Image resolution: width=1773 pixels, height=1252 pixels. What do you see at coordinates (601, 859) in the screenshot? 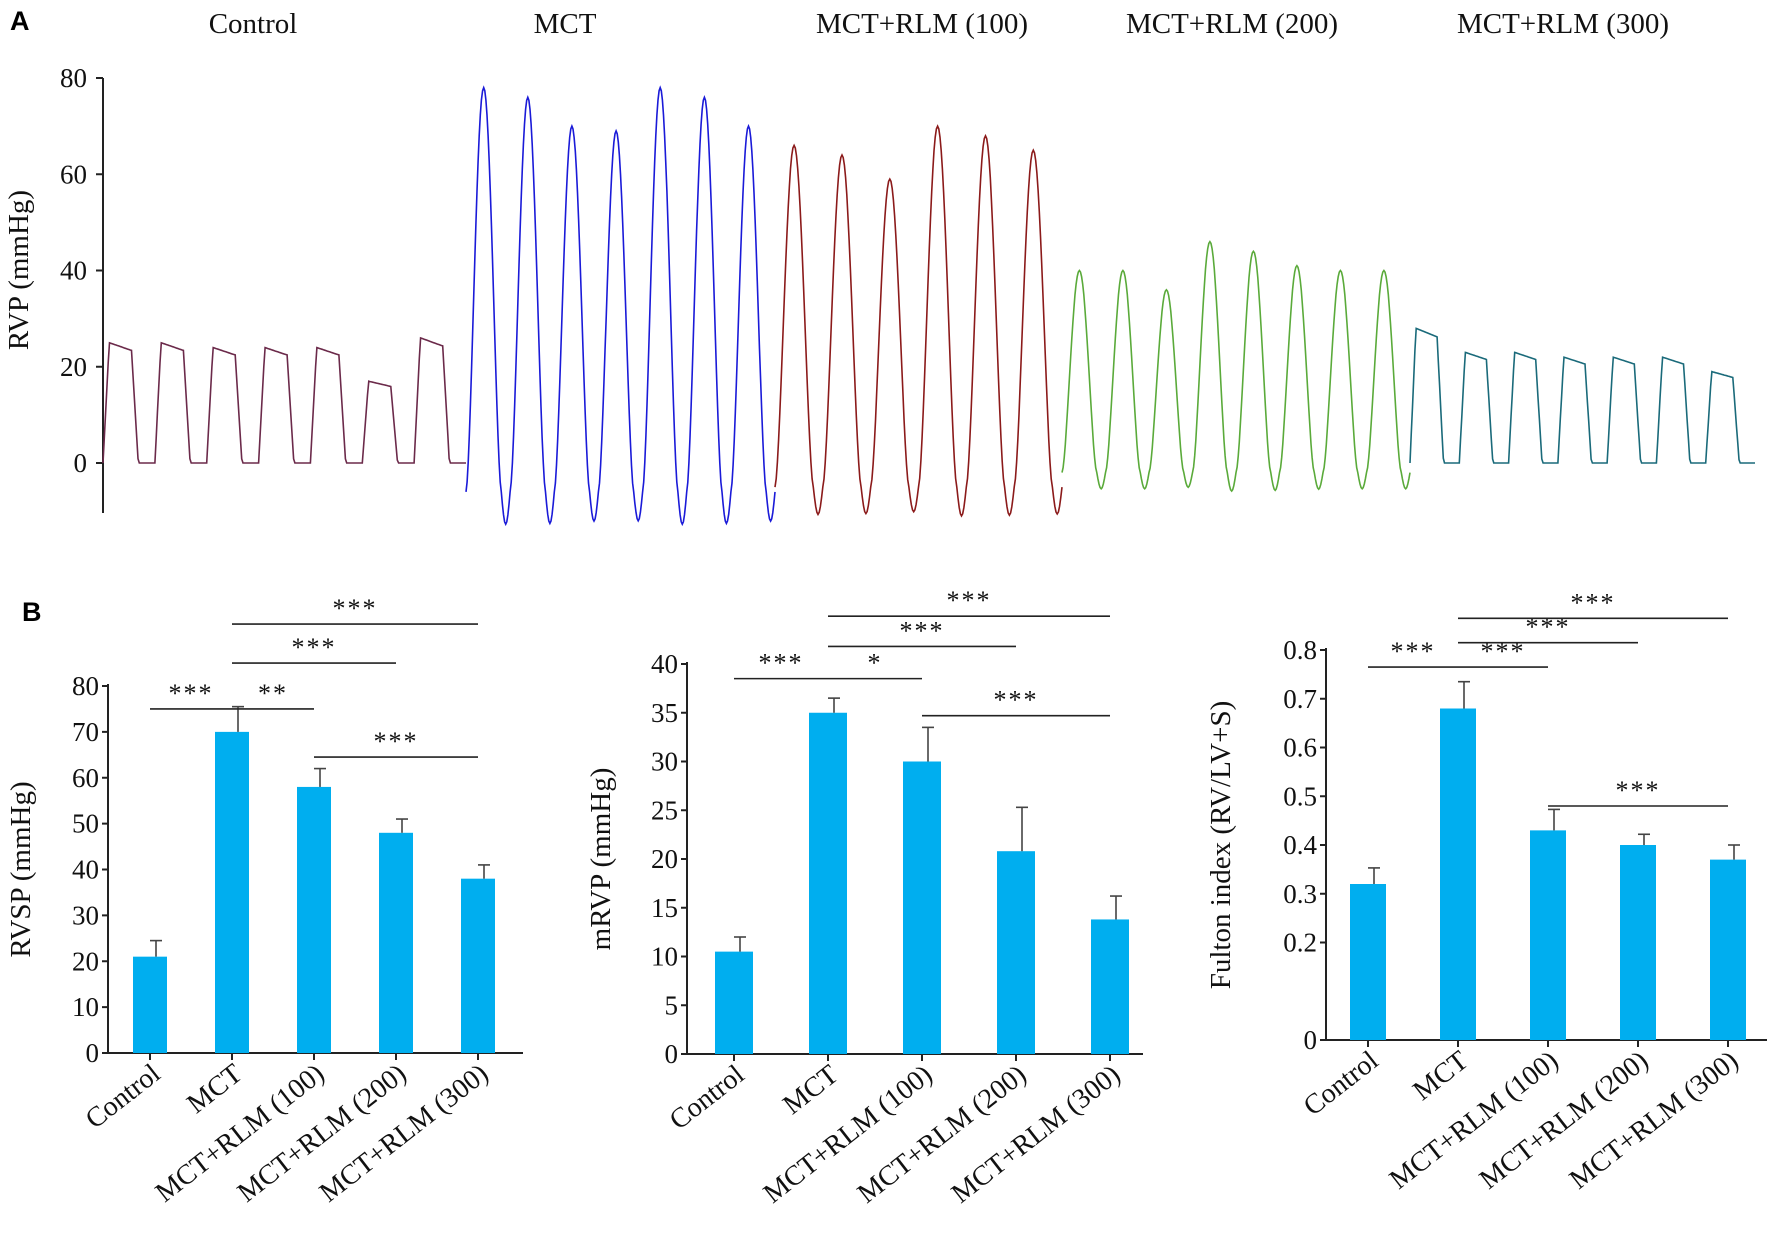
I see `mrvp-y-axis-label: mRVP (mmHg)` at bounding box center [601, 859].